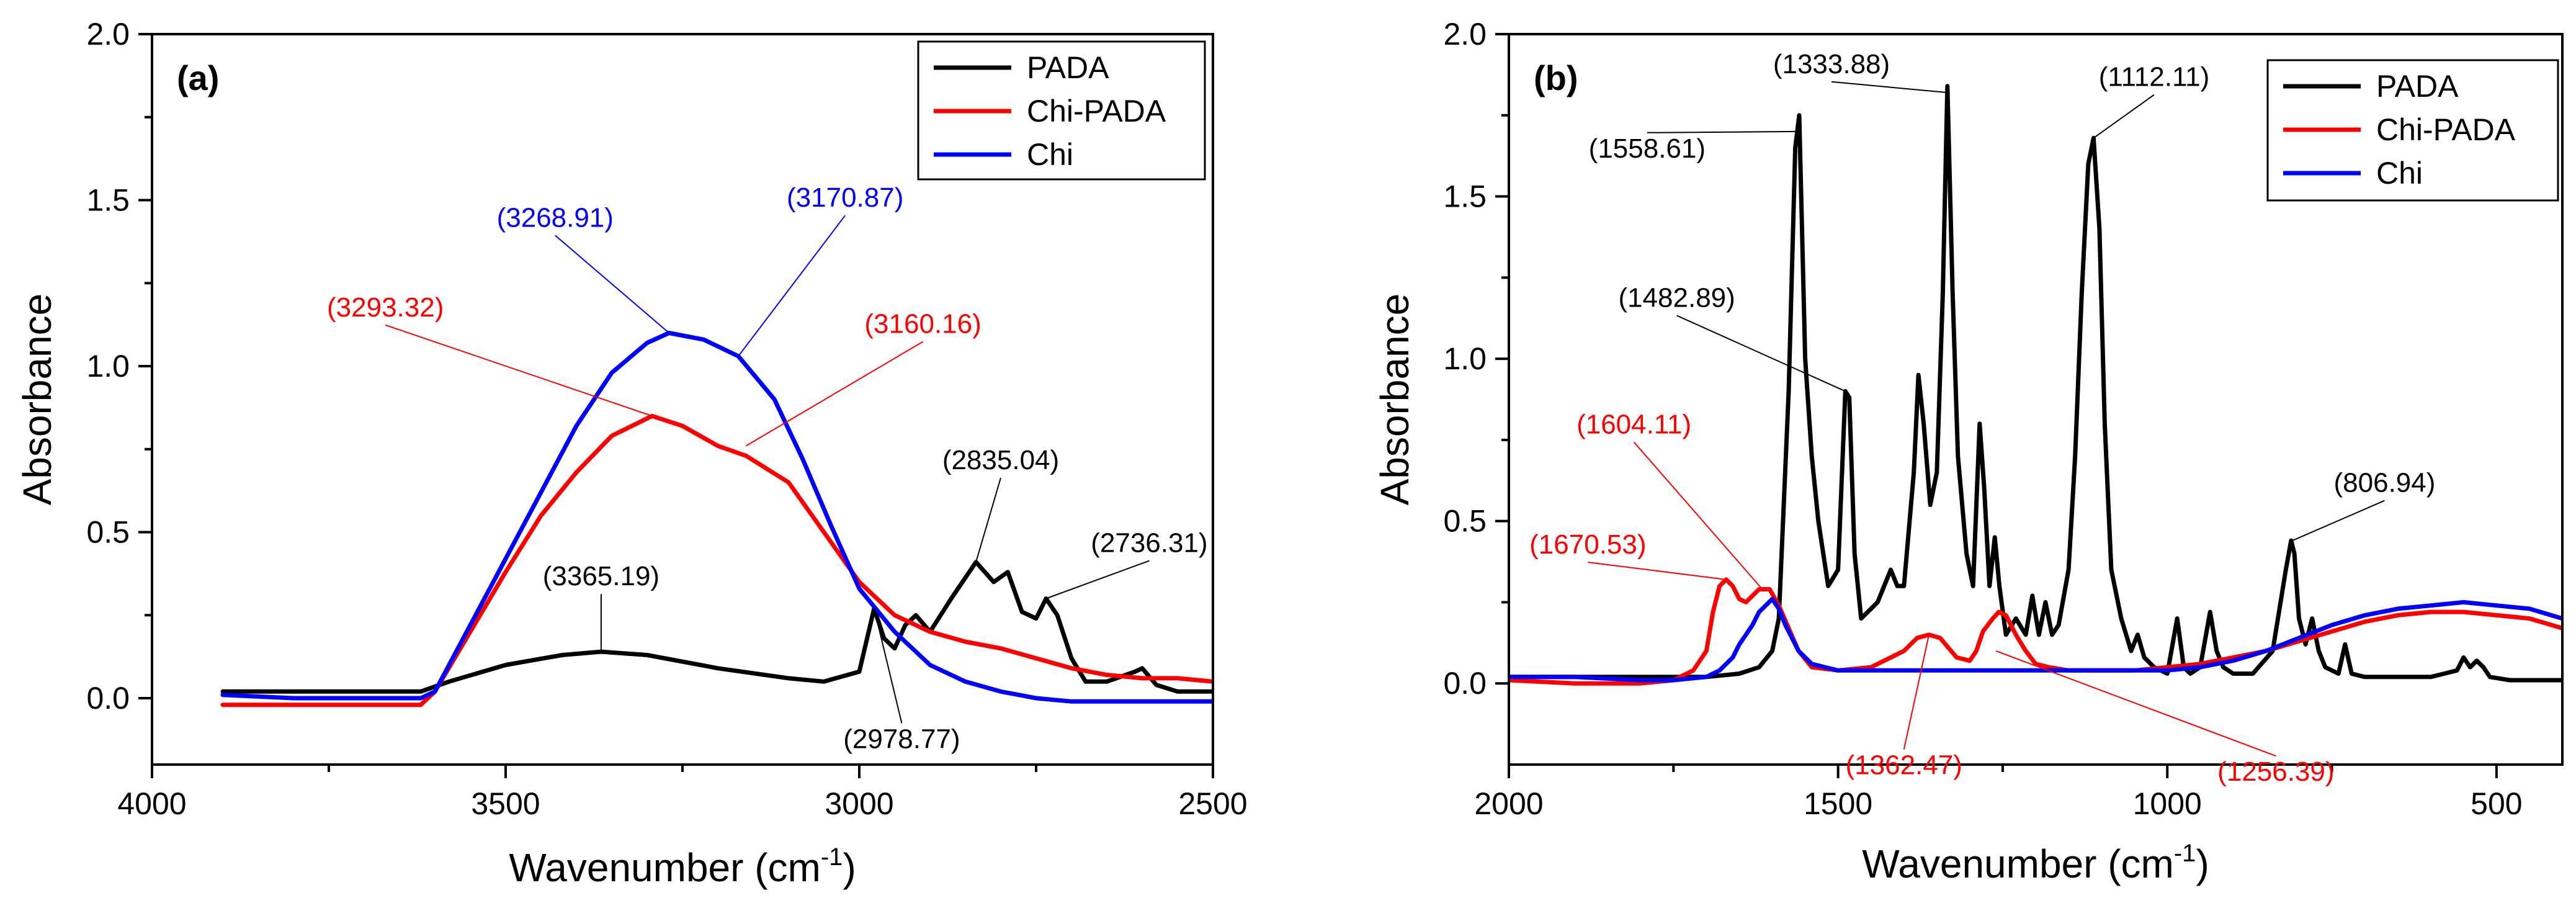 The width and height of the screenshot is (2576, 916). What do you see at coordinates (1149, 544) in the screenshot?
I see `annotation-label: (2736.31)` at bounding box center [1149, 544].